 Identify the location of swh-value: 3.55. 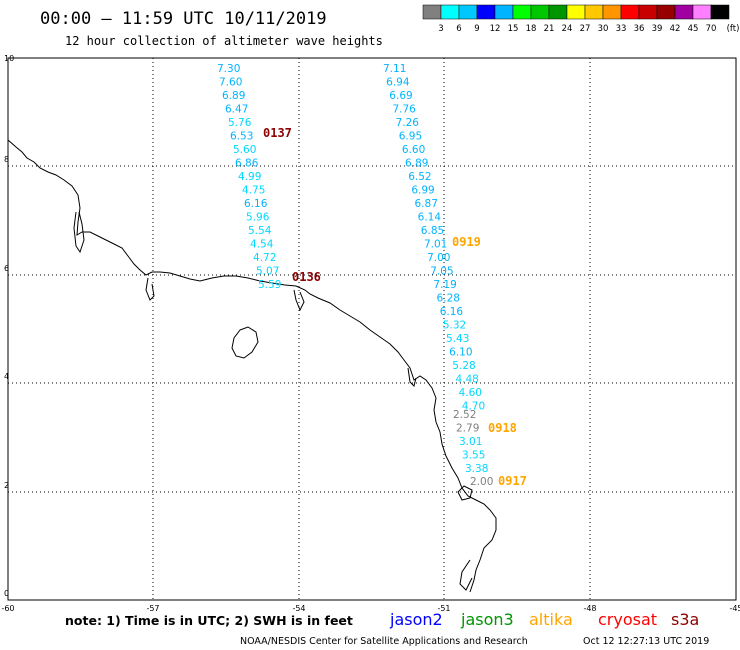
(473, 456).